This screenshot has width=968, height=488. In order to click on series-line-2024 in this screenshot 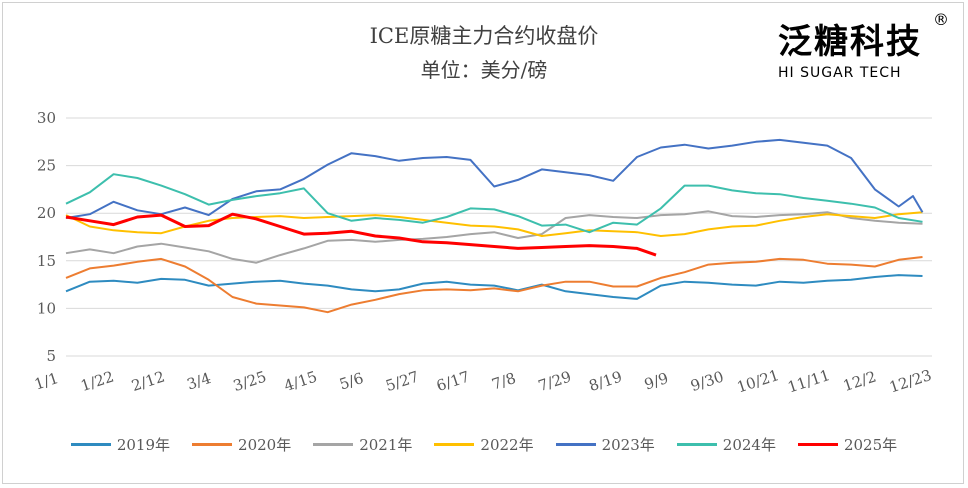, I will do `click(494, 203)`.